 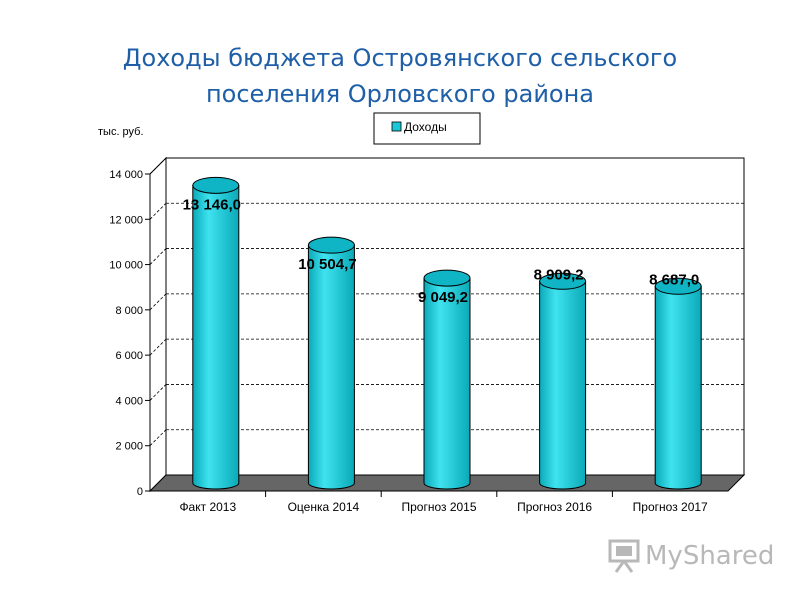 What do you see at coordinates (129, 311) in the screenshot?
I see `y-tick-label: 8 000` at bounding box center [129, 311].